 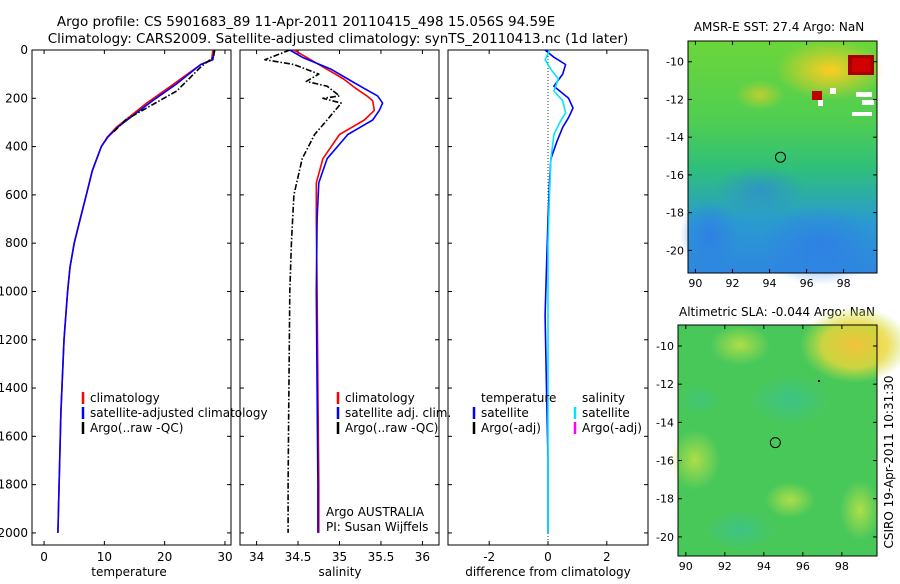 What do you see at coordinates (548, 572) in the screenshot?
I see `x-axis-label: difference from climatology` at bounding box center [548, 572].